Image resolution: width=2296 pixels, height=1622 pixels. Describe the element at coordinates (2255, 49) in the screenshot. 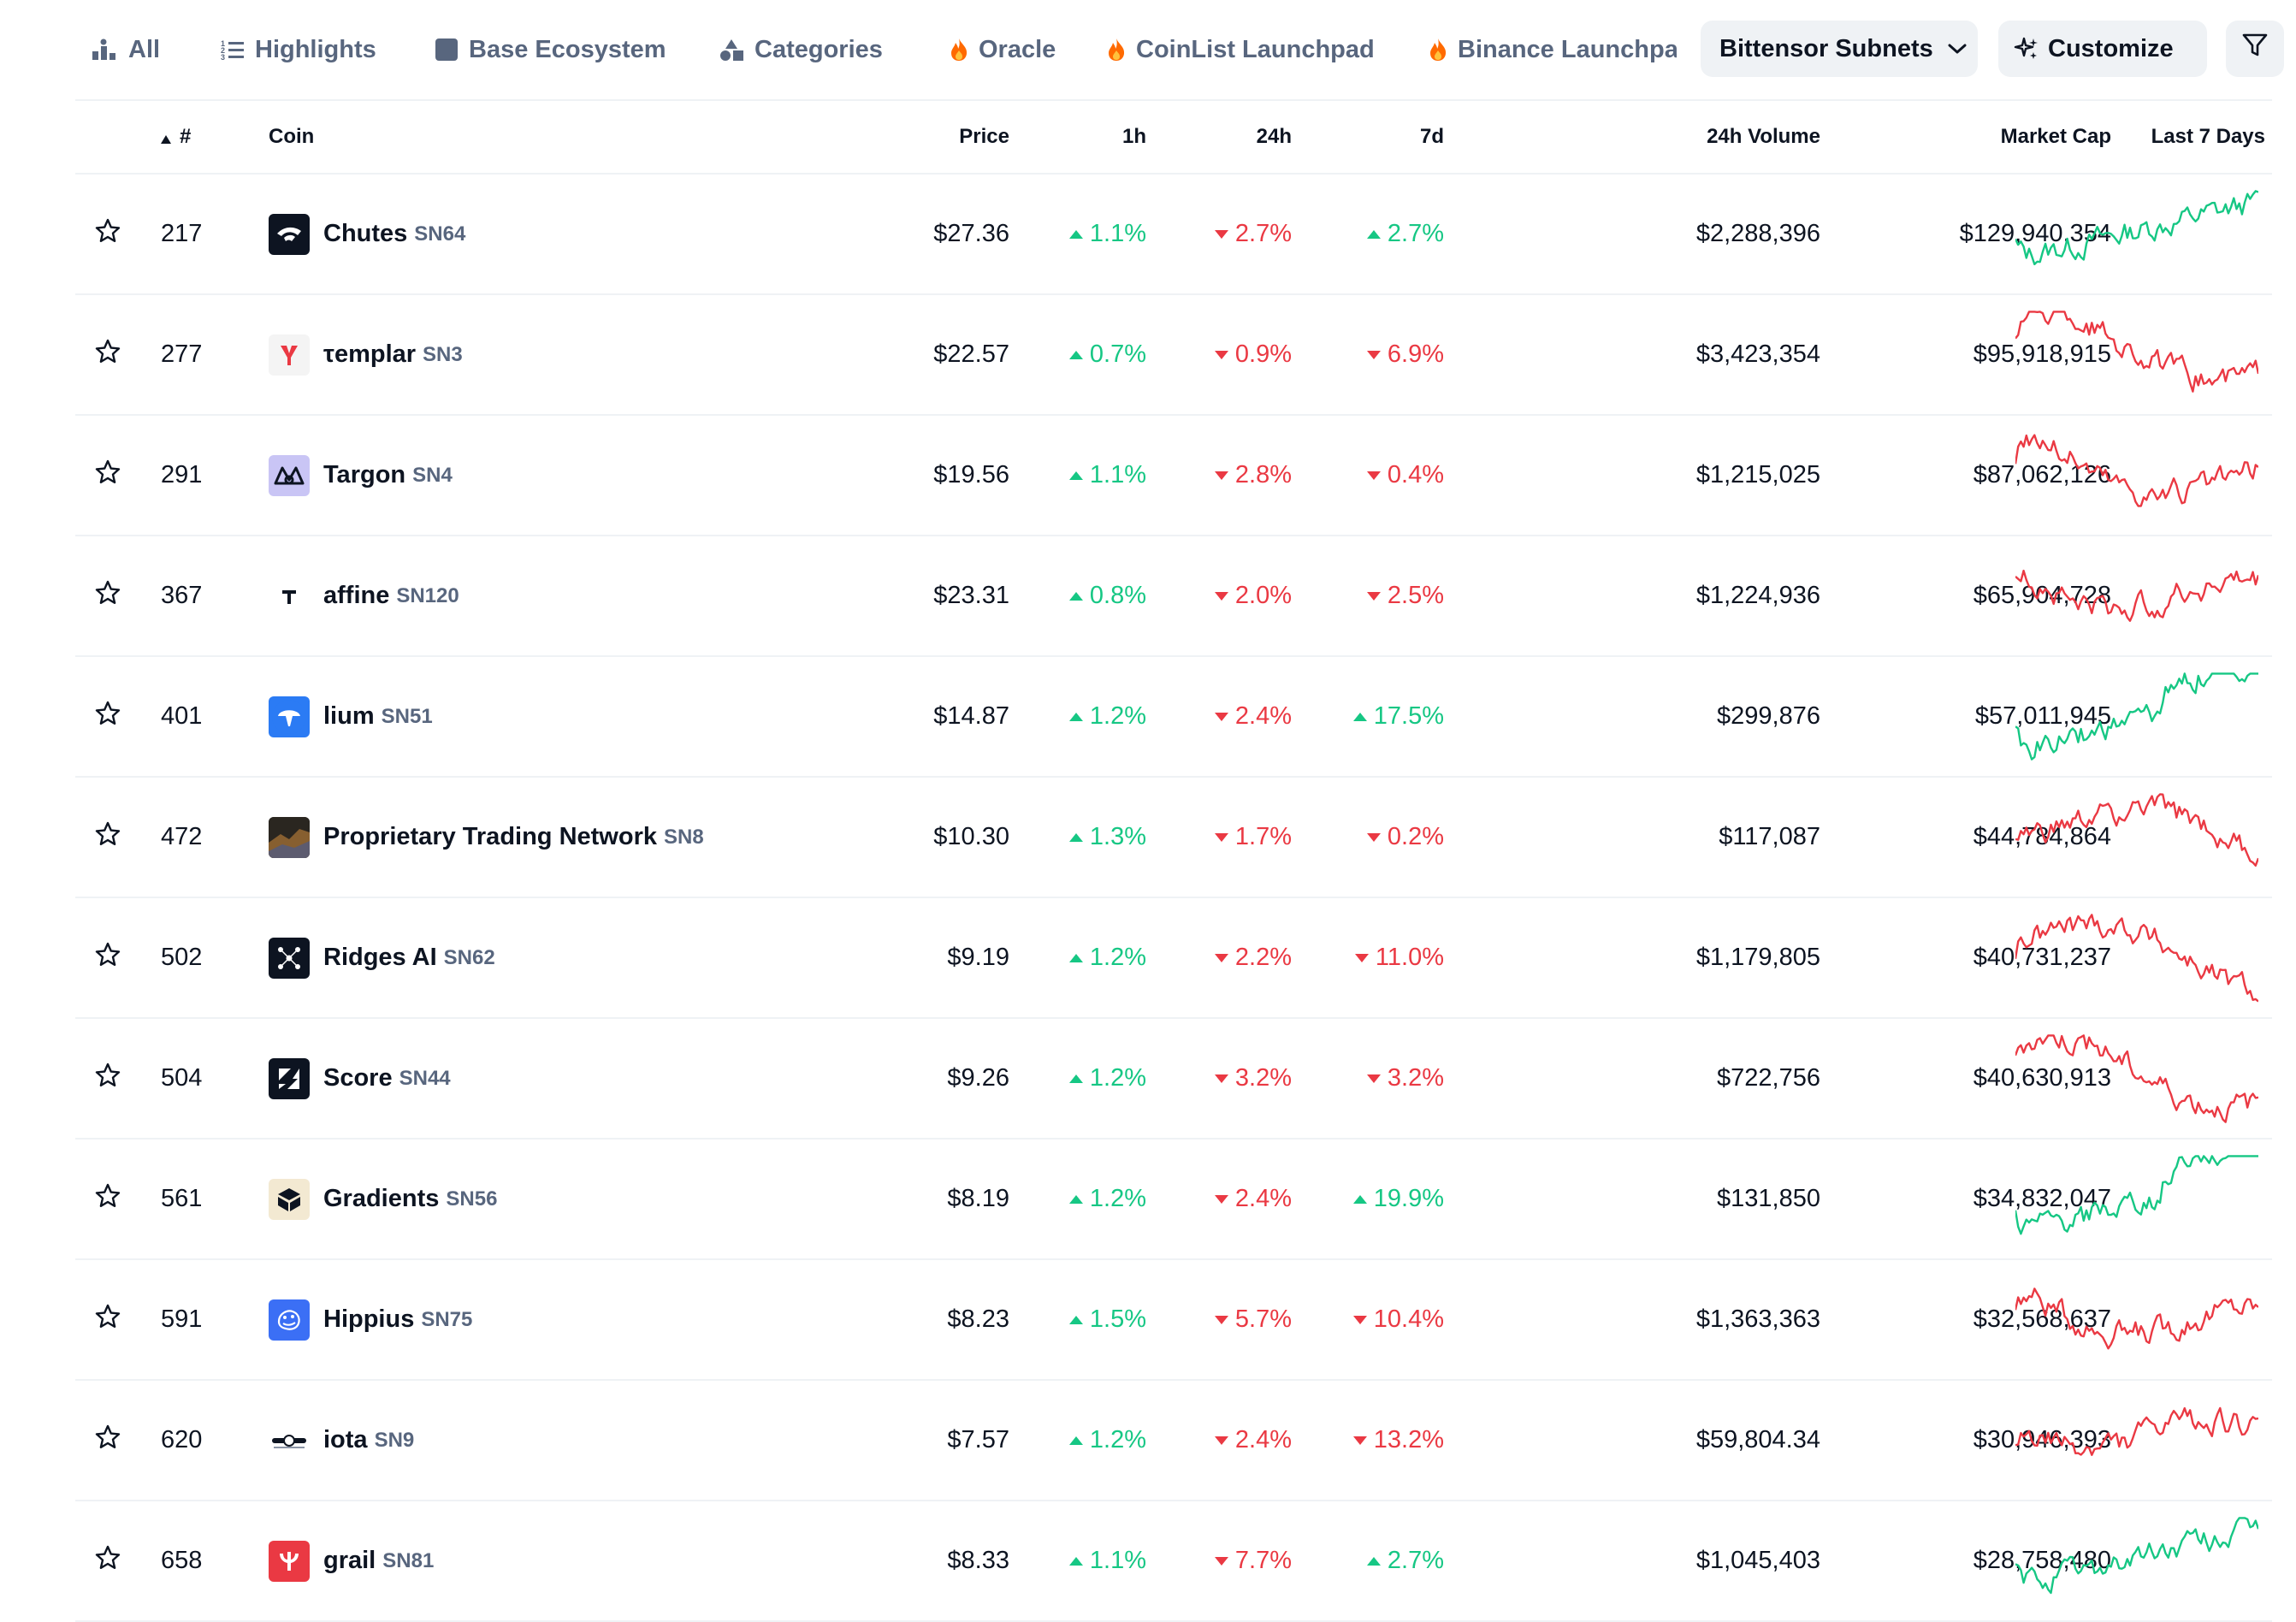

I see `filter-button` at that location.